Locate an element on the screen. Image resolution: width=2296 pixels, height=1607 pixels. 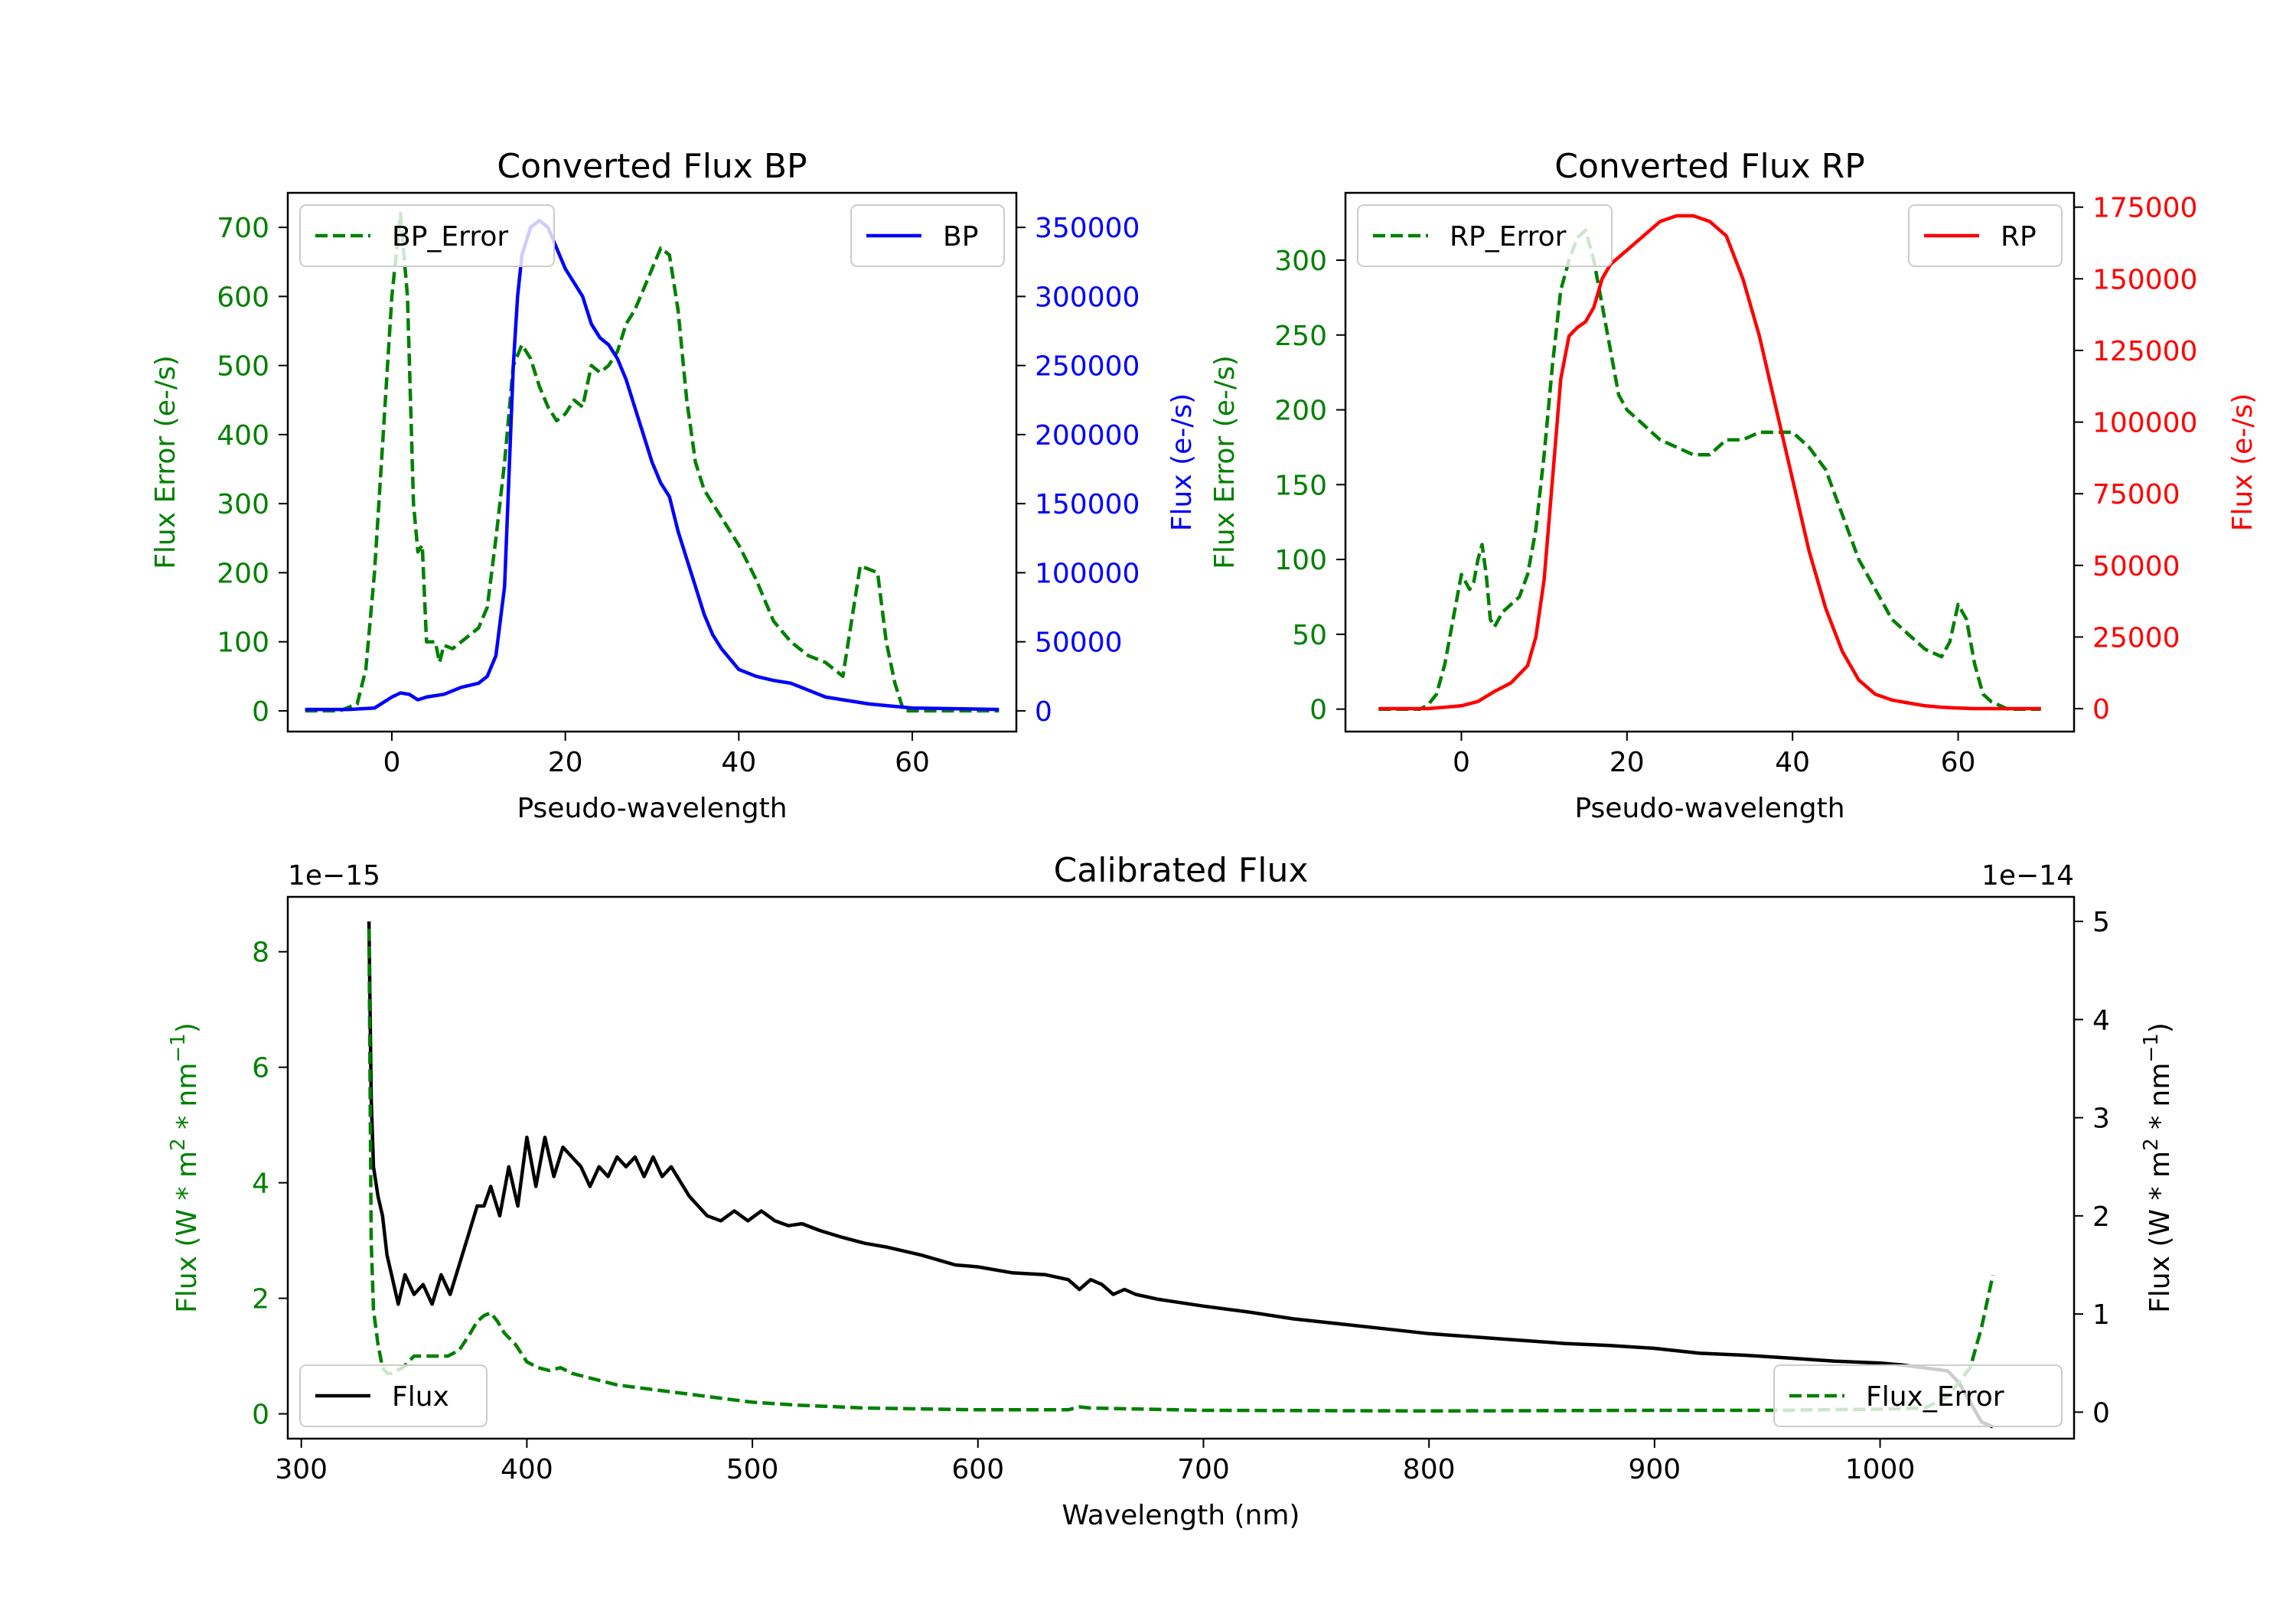
y-left-tick-label: 4 is located at coordinates (260, 1184).